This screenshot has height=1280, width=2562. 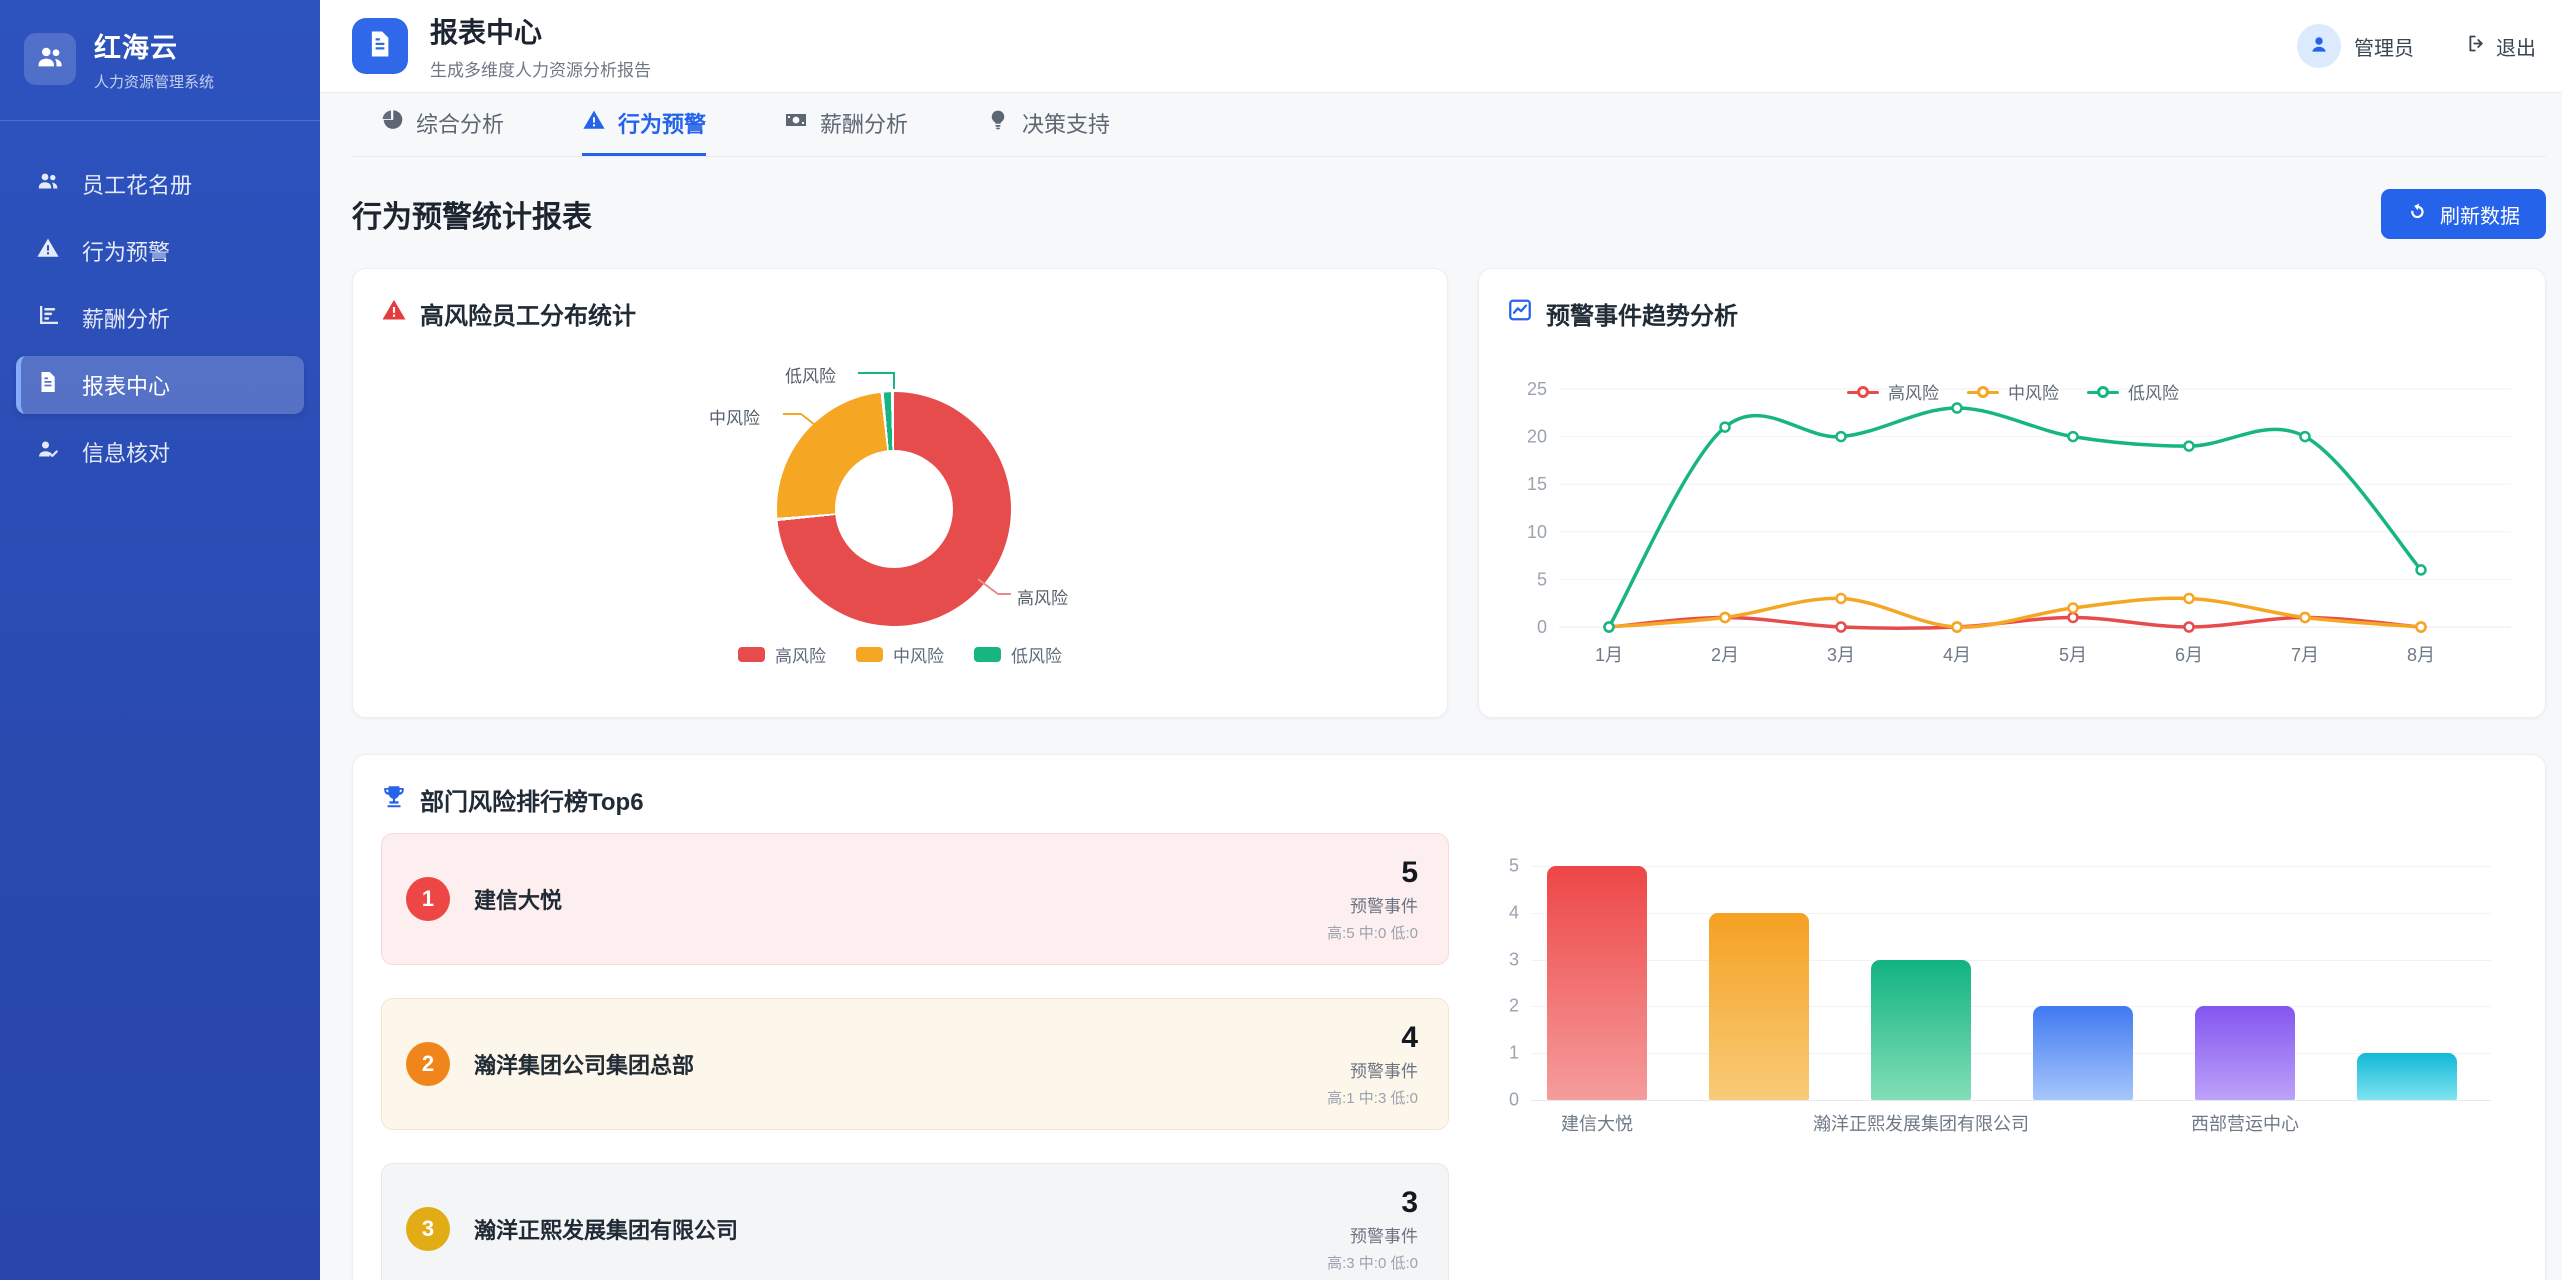 I want to click on legend-label: 高风险, so click(x=800, y=656).